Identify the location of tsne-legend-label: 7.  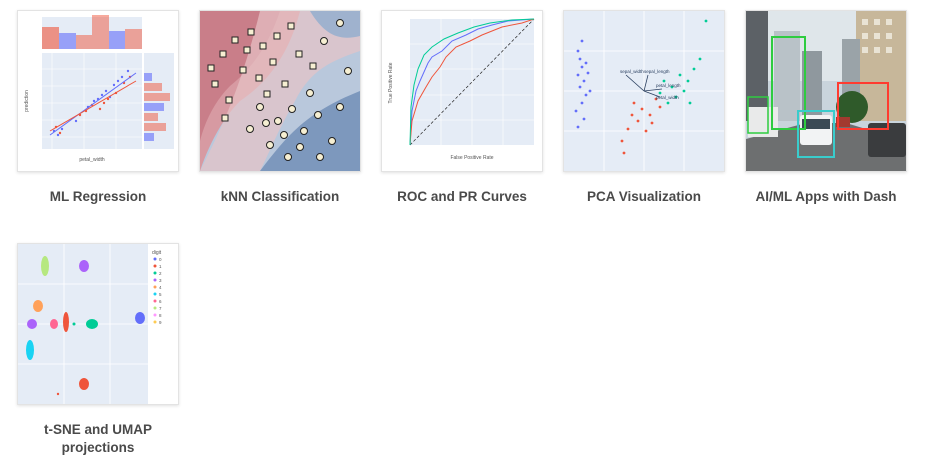
(160, 308).